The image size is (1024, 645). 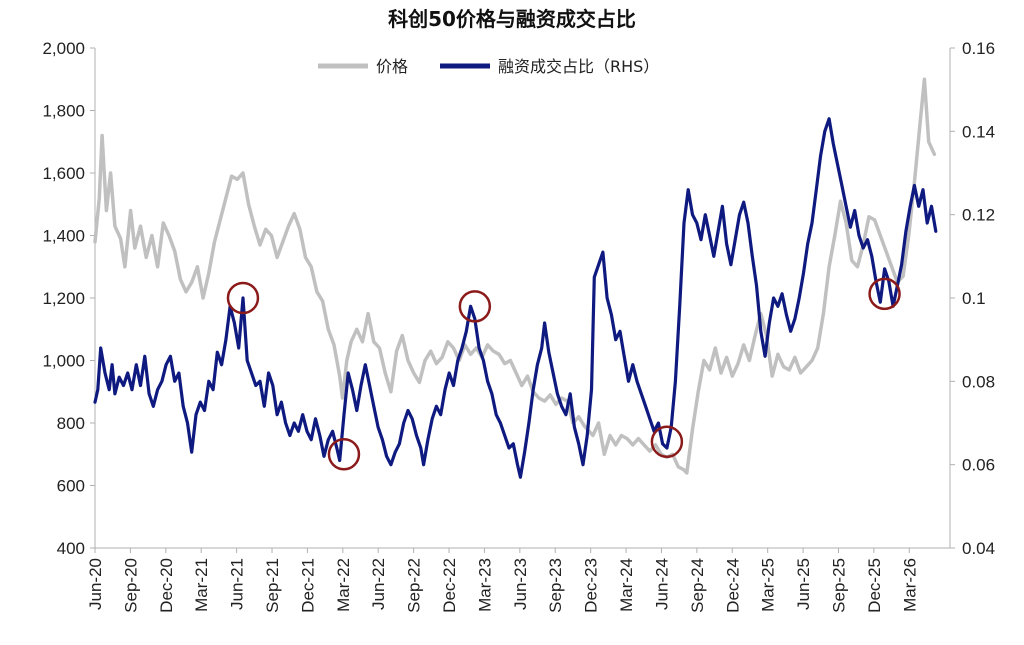 I want to click on x-tick-label: Dec-22, so click(x=449, y=585).